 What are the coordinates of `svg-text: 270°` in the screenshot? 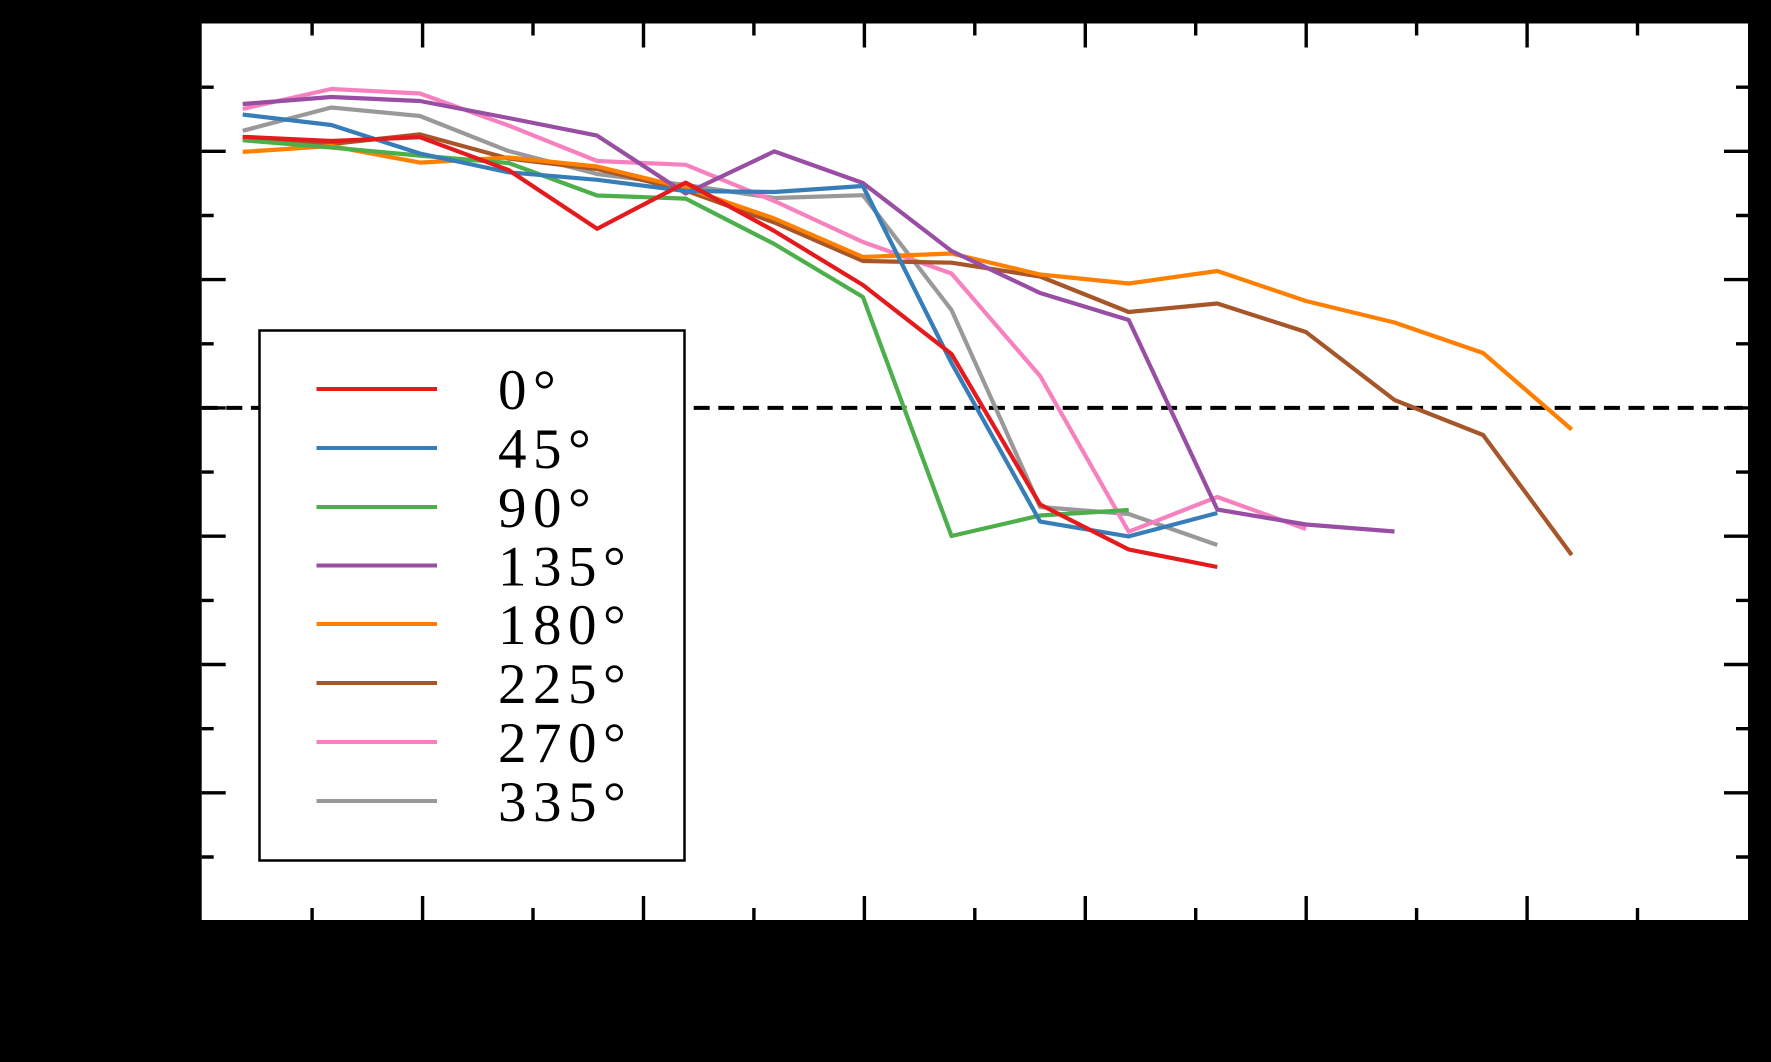 It's located at (565, 743).